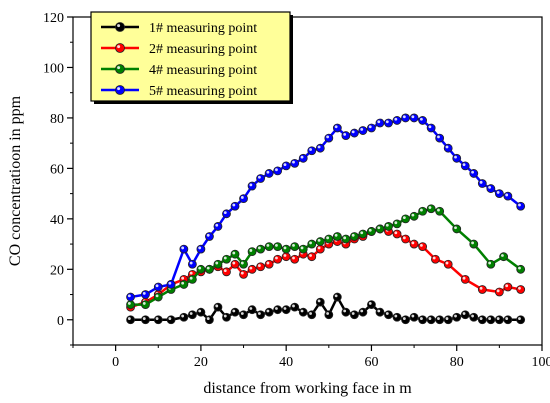  What do you see at coordinates (57, 119) in the screenshot?
I see `y-tick-label: 80` at bounding box center [57, 119].